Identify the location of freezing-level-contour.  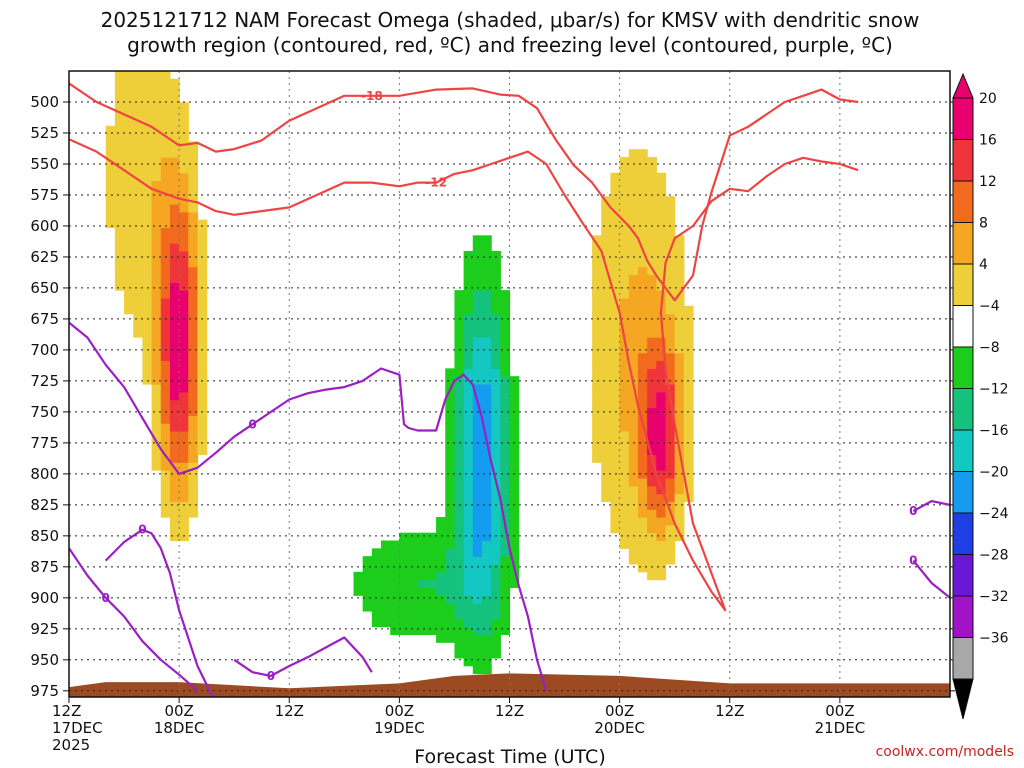
(931, 506).